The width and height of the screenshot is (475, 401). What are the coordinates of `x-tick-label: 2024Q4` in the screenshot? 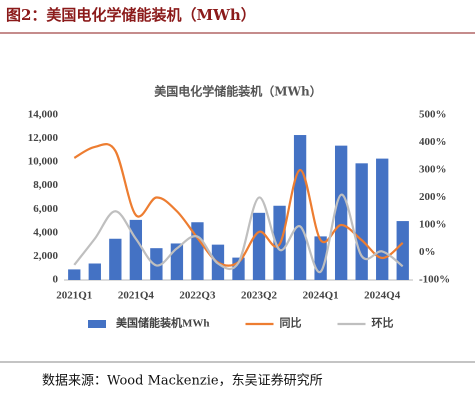 It's located at (382, 296).